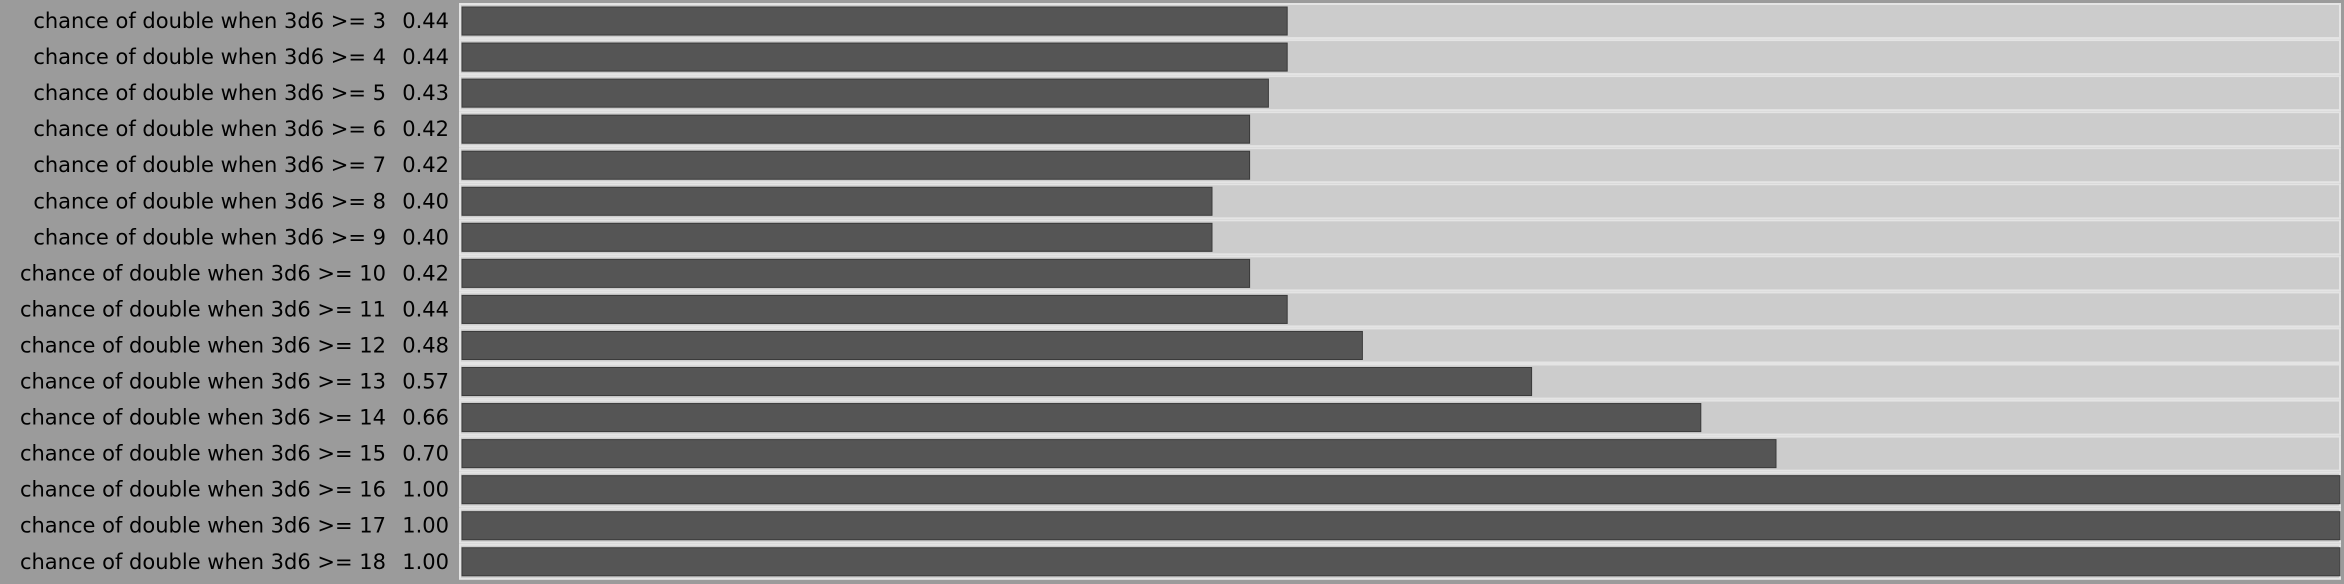  What do you see at coordinates (203, 454) in the screenshot?
I see `row-label: chance of double when 3d6 >= 15` at bounding box center [203, 454].